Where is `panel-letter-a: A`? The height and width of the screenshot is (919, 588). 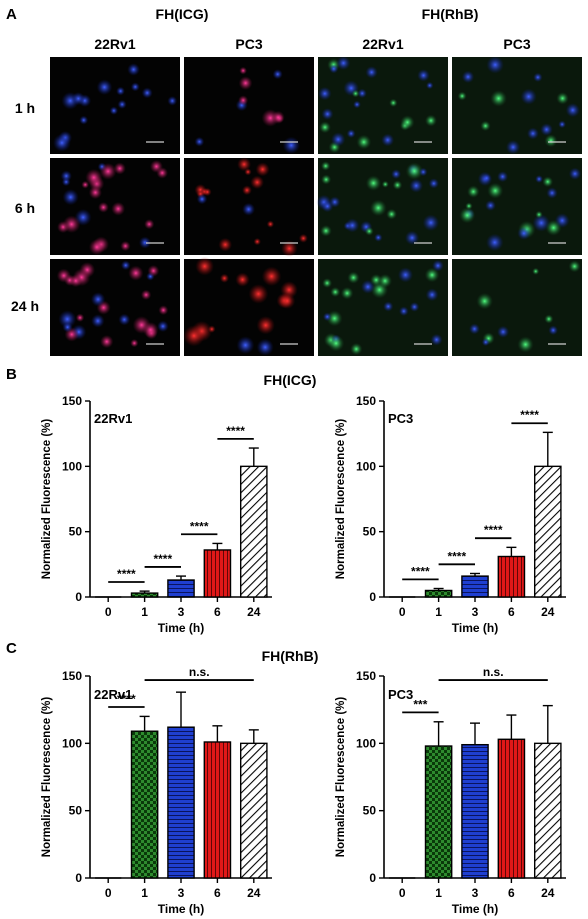
panel-letter-a: A is located at coordinates (11, 14).